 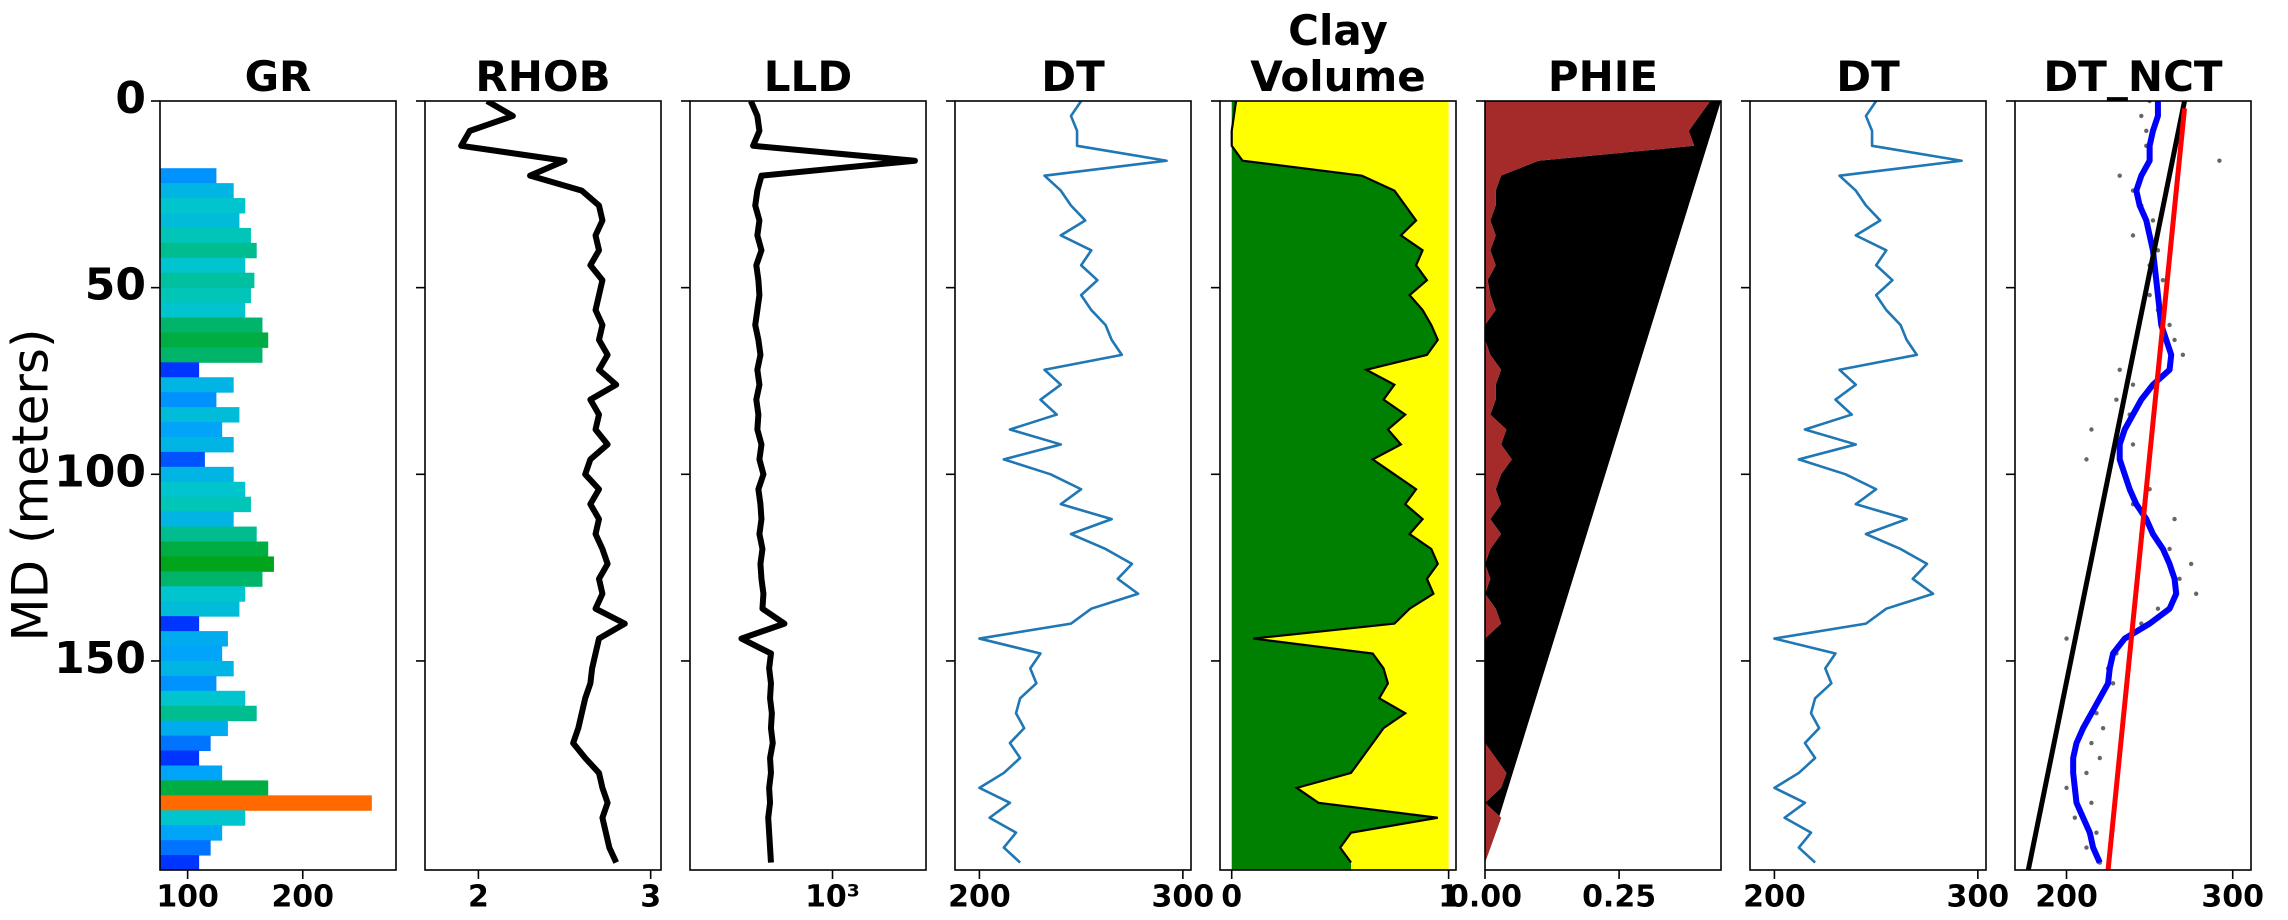 What do you see at coordinates (808, 76) in the screenshot?
I see `track-title: LLD` at bounding box center [808, 76].